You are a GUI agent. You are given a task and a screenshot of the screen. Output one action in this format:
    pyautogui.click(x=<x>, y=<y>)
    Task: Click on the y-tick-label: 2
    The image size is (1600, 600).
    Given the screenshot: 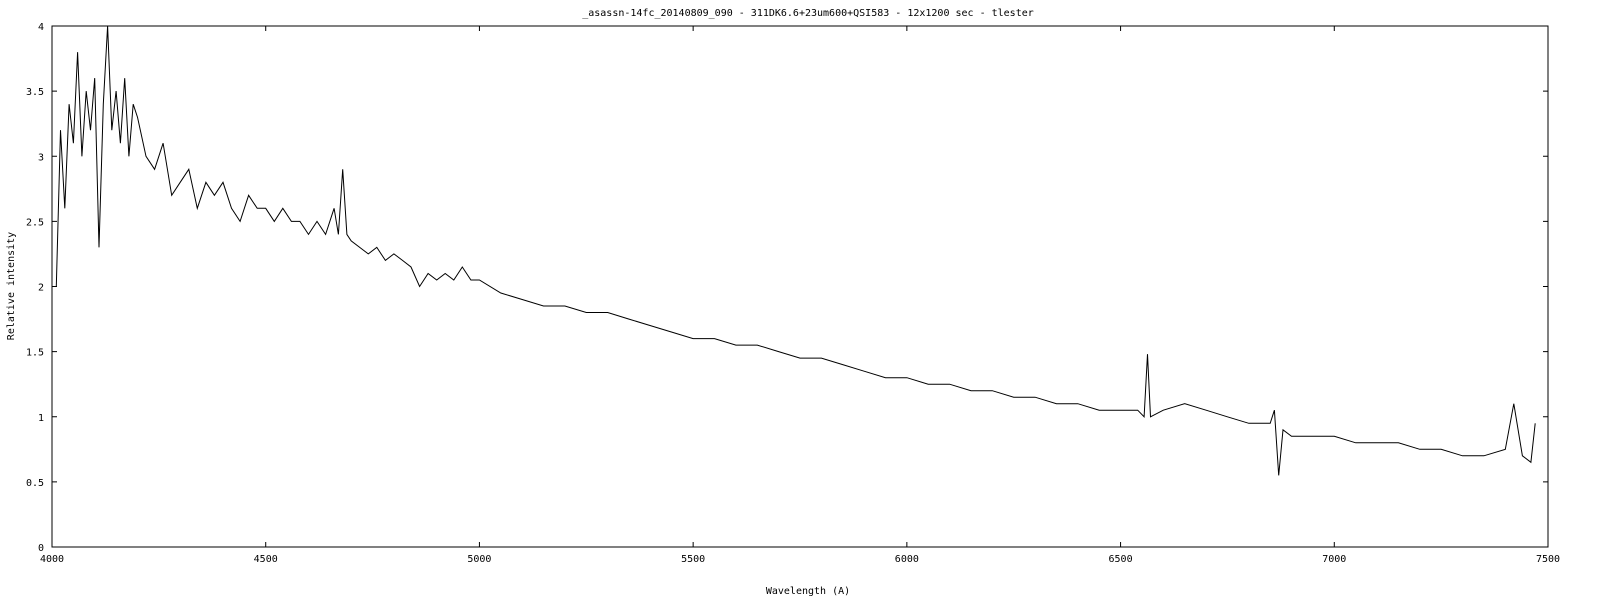 What is the action you would take?
    pyautogui.click(x=41, y=288)
    